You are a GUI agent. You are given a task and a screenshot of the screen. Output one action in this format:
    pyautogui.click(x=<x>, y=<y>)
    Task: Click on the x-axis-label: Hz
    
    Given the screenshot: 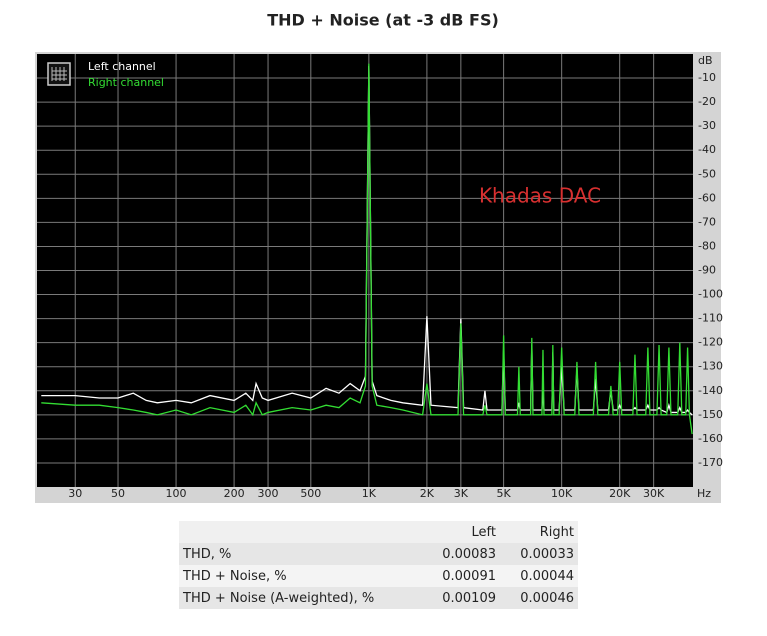 What is the action you would take?
    pyautogui.click(x=704, y=493)
    